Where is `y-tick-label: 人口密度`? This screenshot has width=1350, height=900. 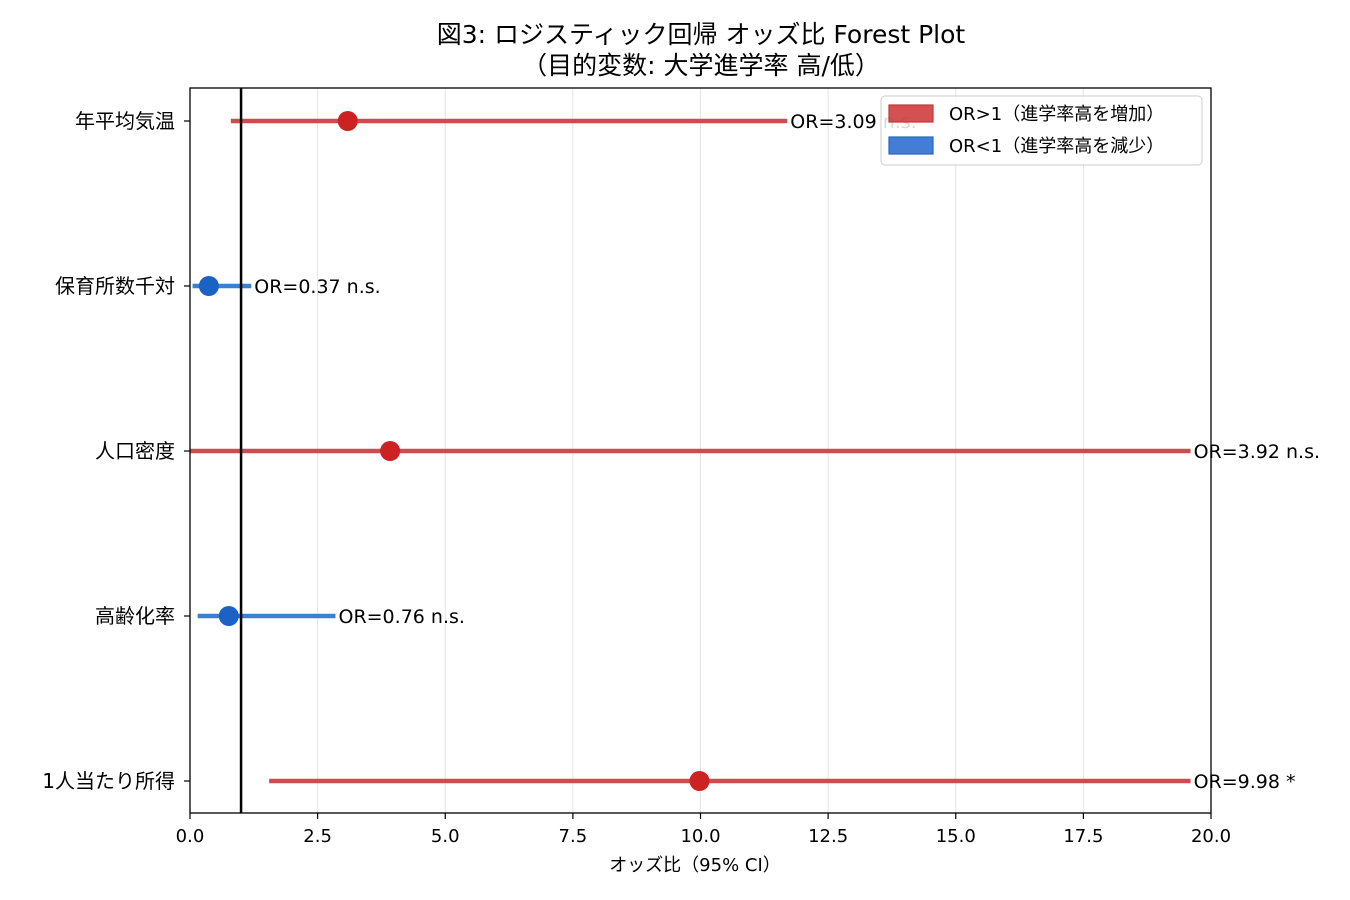 y-tick-label: 人口密度 is located at coordinates (135, 451).